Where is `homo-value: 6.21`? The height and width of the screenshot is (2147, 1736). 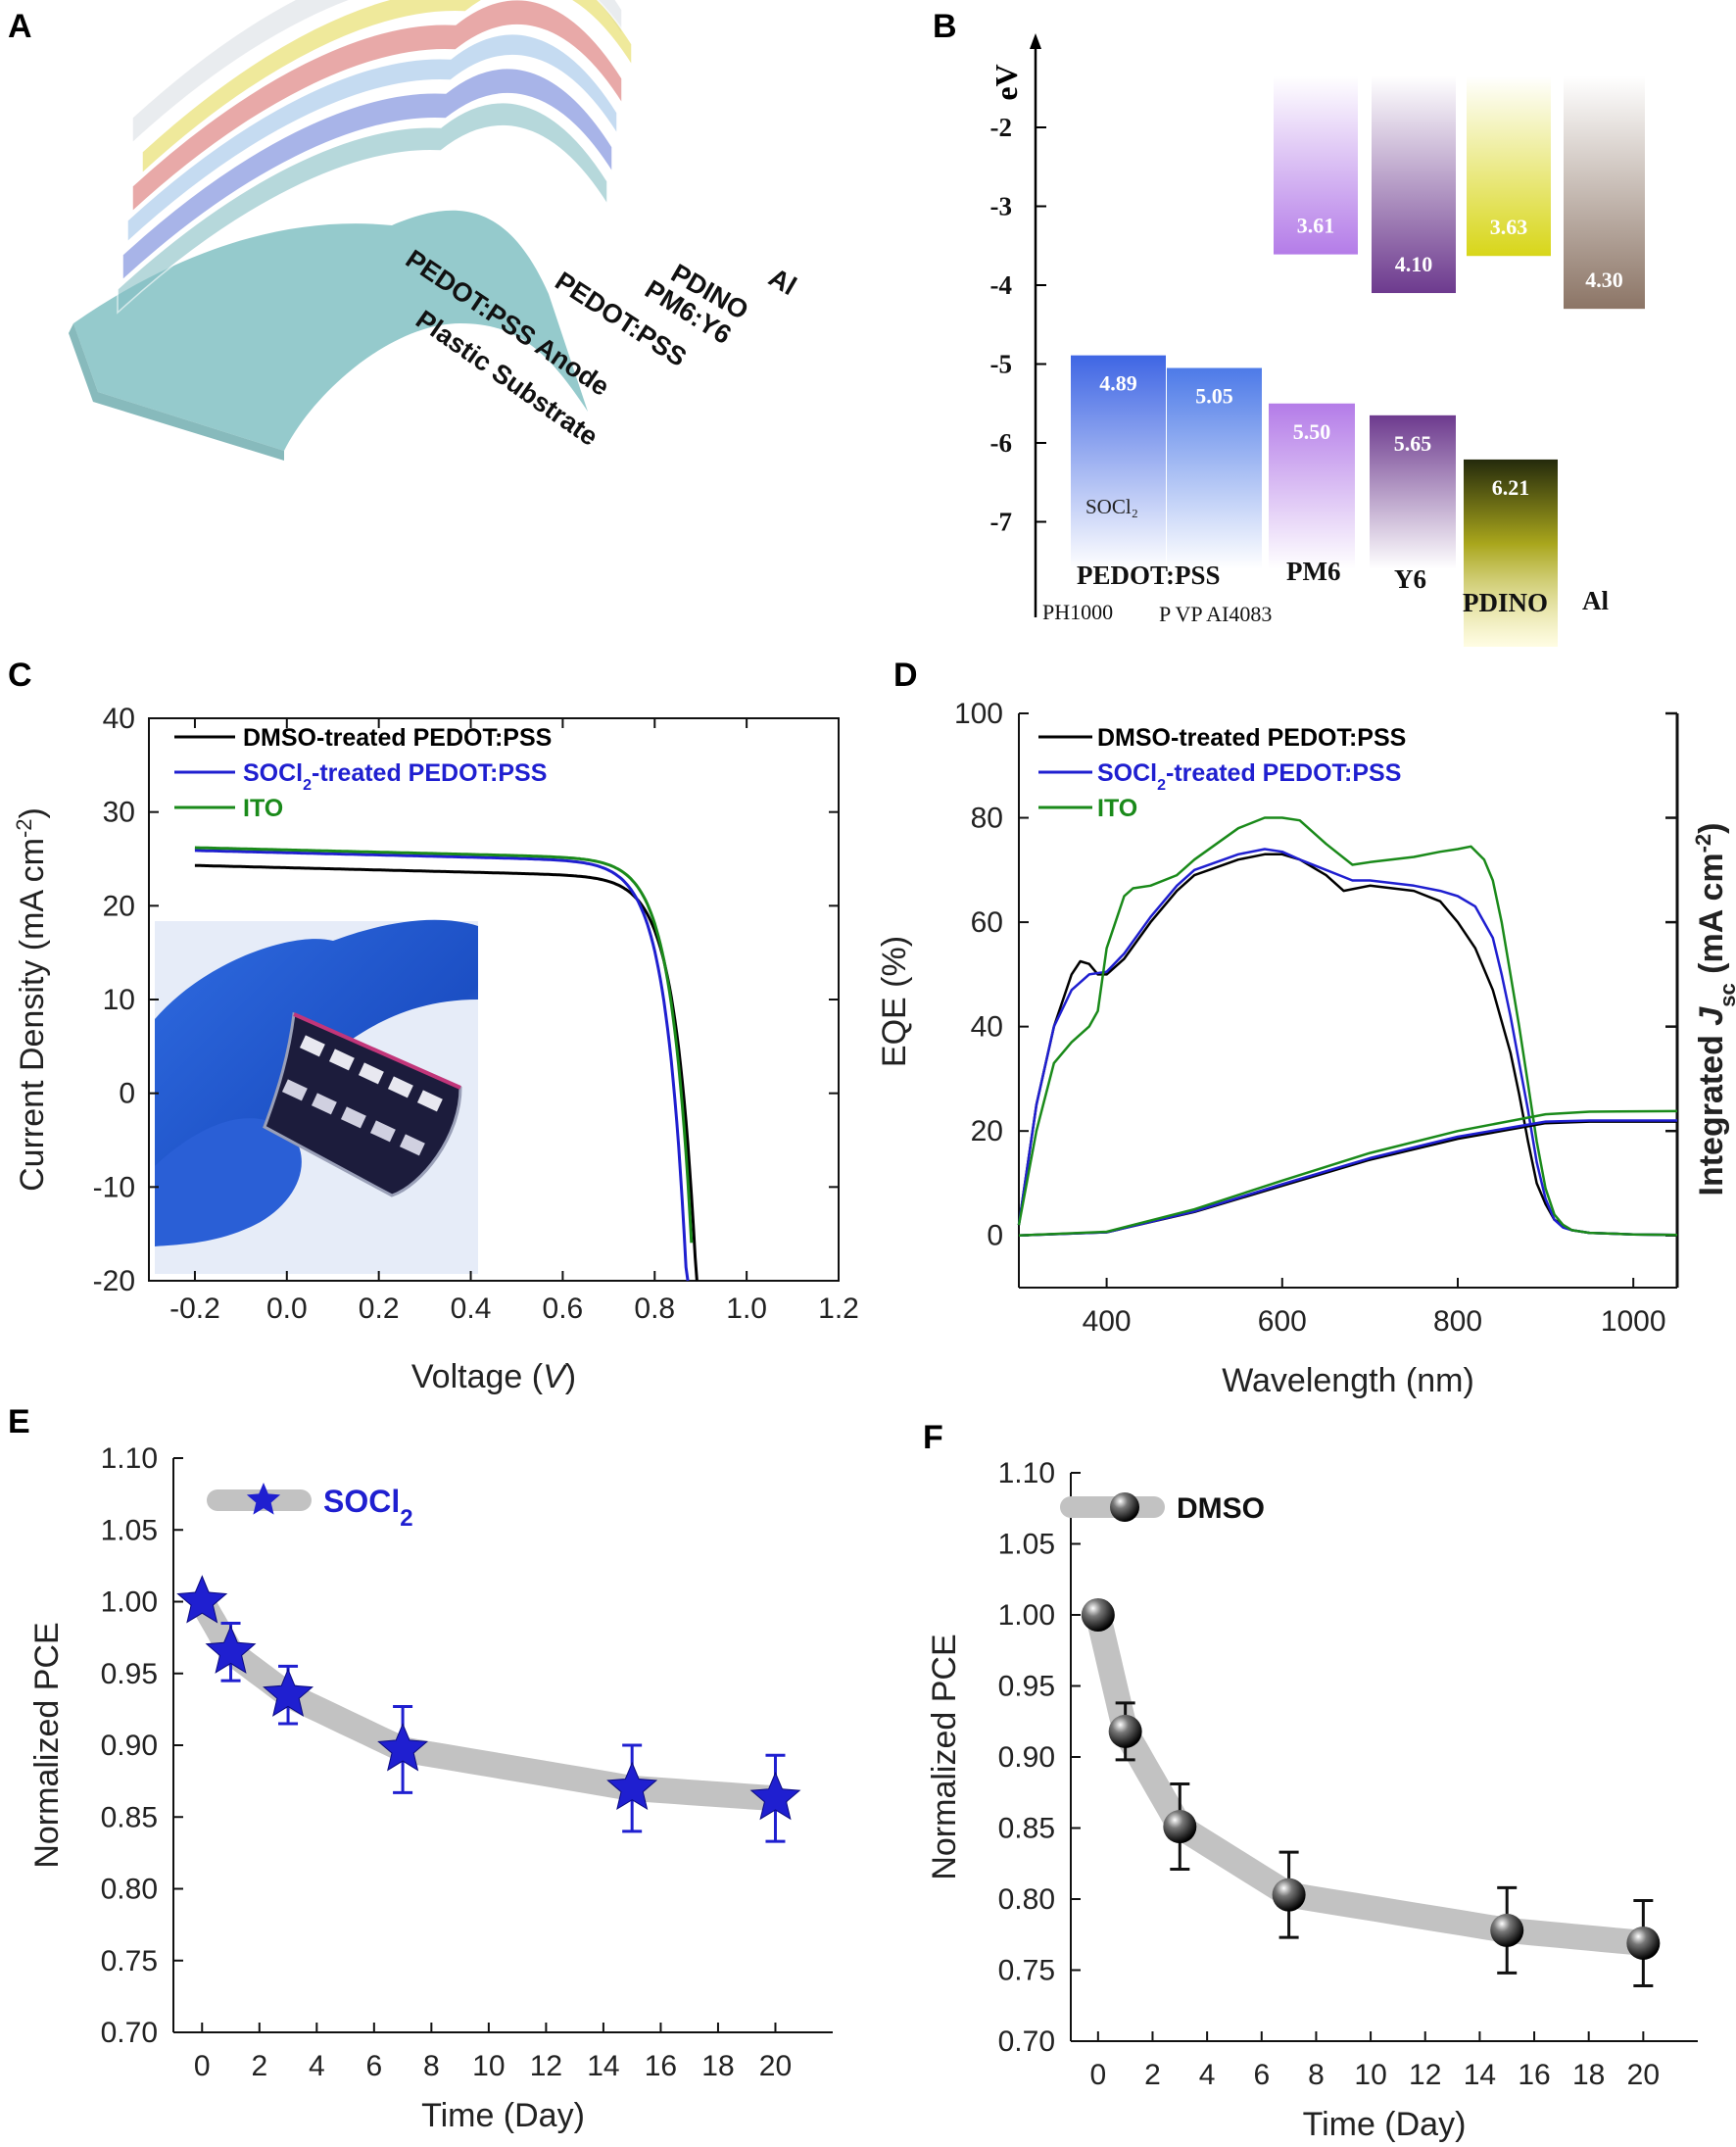
homo-value: 6.21 is located at coordinates (1511, 488).